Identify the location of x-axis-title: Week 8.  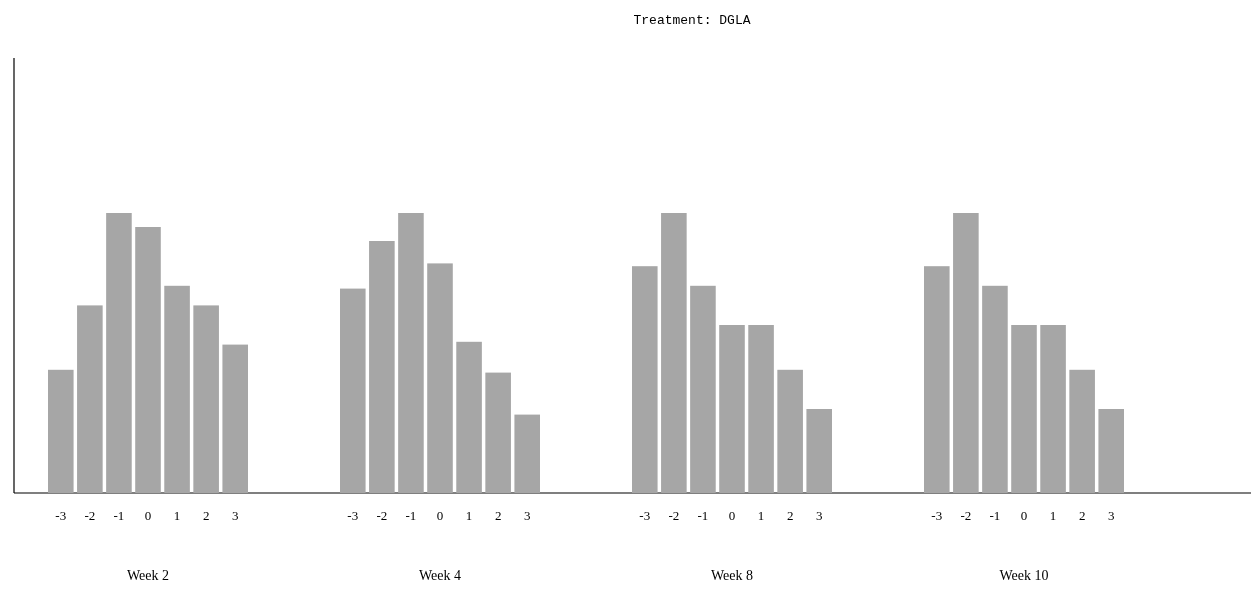
(732, 575).